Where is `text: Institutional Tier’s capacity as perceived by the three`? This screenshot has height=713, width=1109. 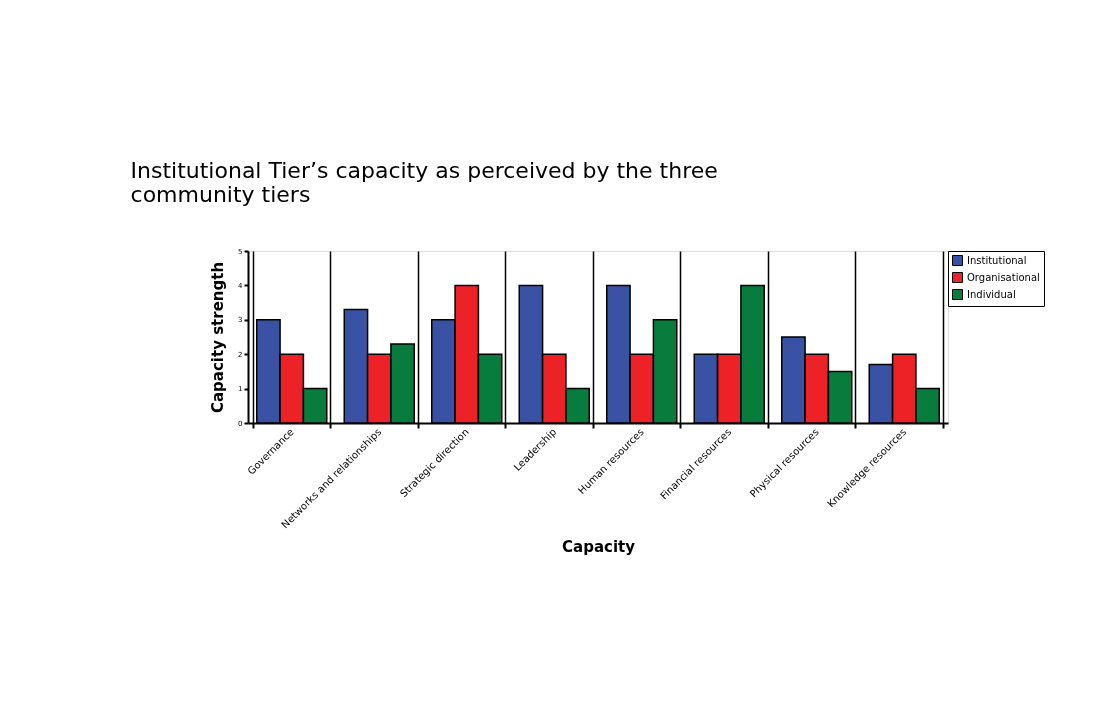
text: Institutional Tier’s capacity as perceived by the three is located at coordinates (424, 170).